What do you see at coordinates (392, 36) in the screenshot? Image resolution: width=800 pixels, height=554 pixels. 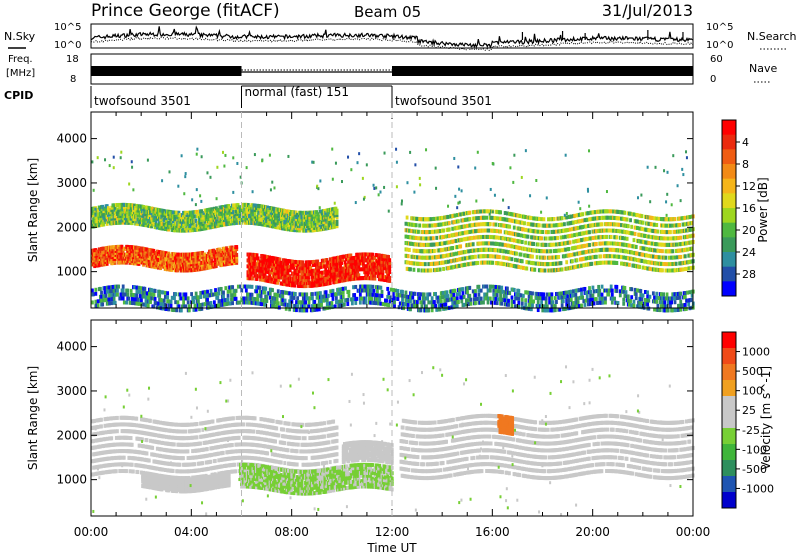 I see `noise-frame` at bounding box center [392, 36].